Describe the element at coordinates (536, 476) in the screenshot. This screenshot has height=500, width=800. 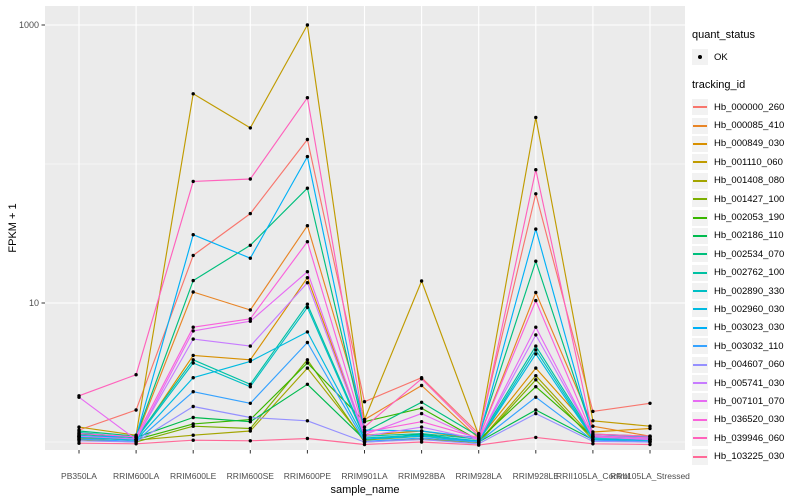
I see `x-axis-tick-label: RRIM928LE` at that location.